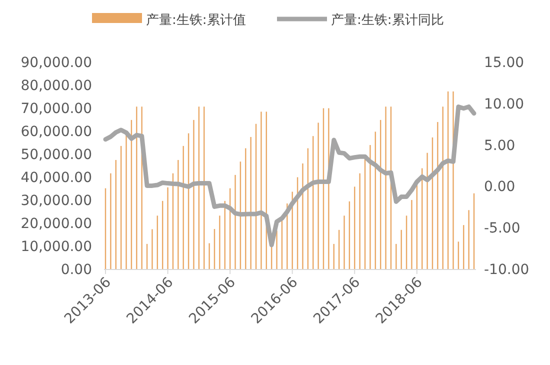  I want to click on y2-tick-label: -5.00, so click(502, 228).